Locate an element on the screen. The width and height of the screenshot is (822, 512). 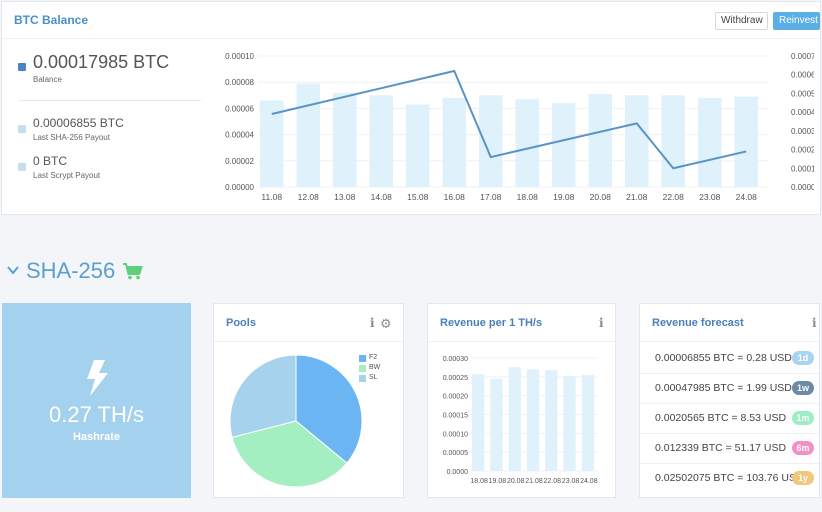
y-right-tick-label: 0.0000 is located at coordinates (802, 187).